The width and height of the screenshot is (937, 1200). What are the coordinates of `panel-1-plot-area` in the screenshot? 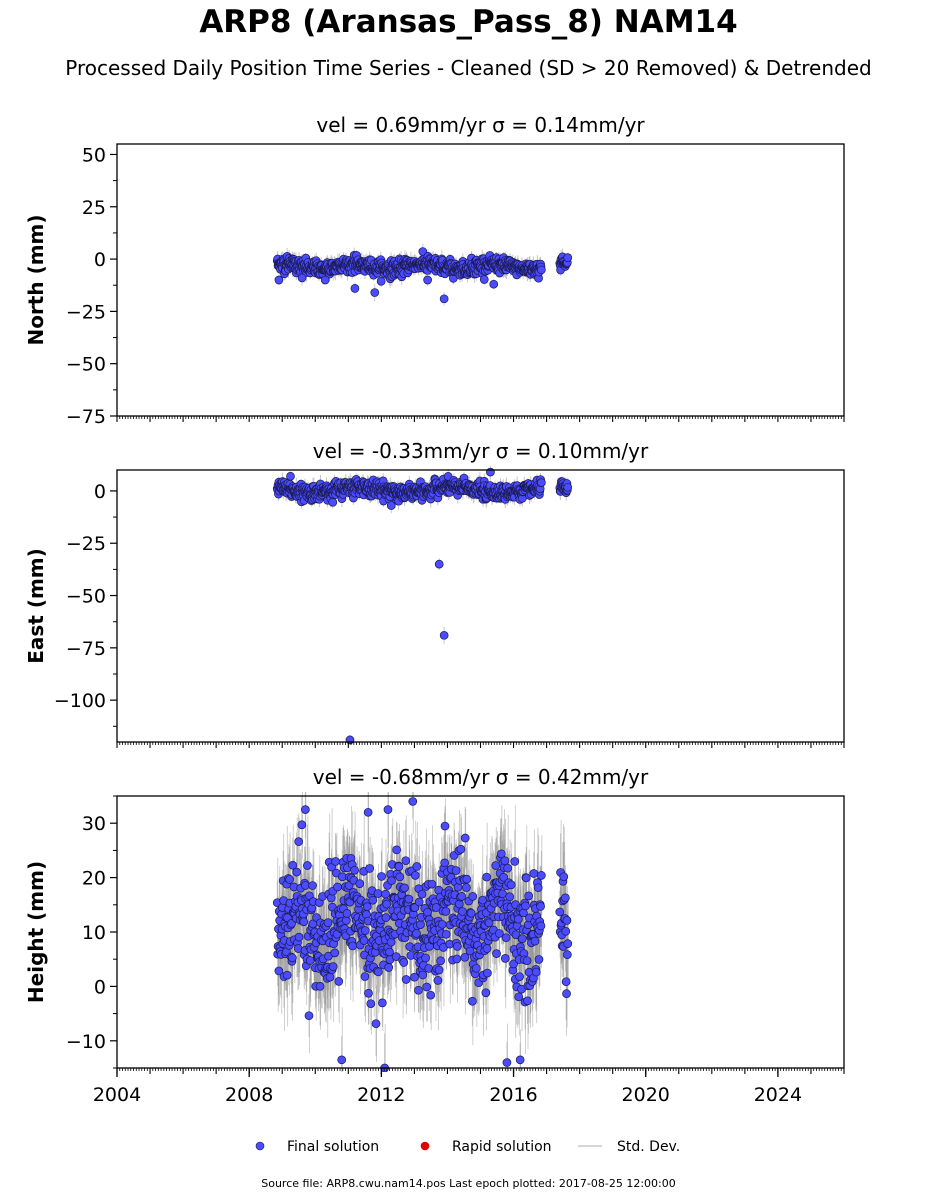 It's located at (422, 274).